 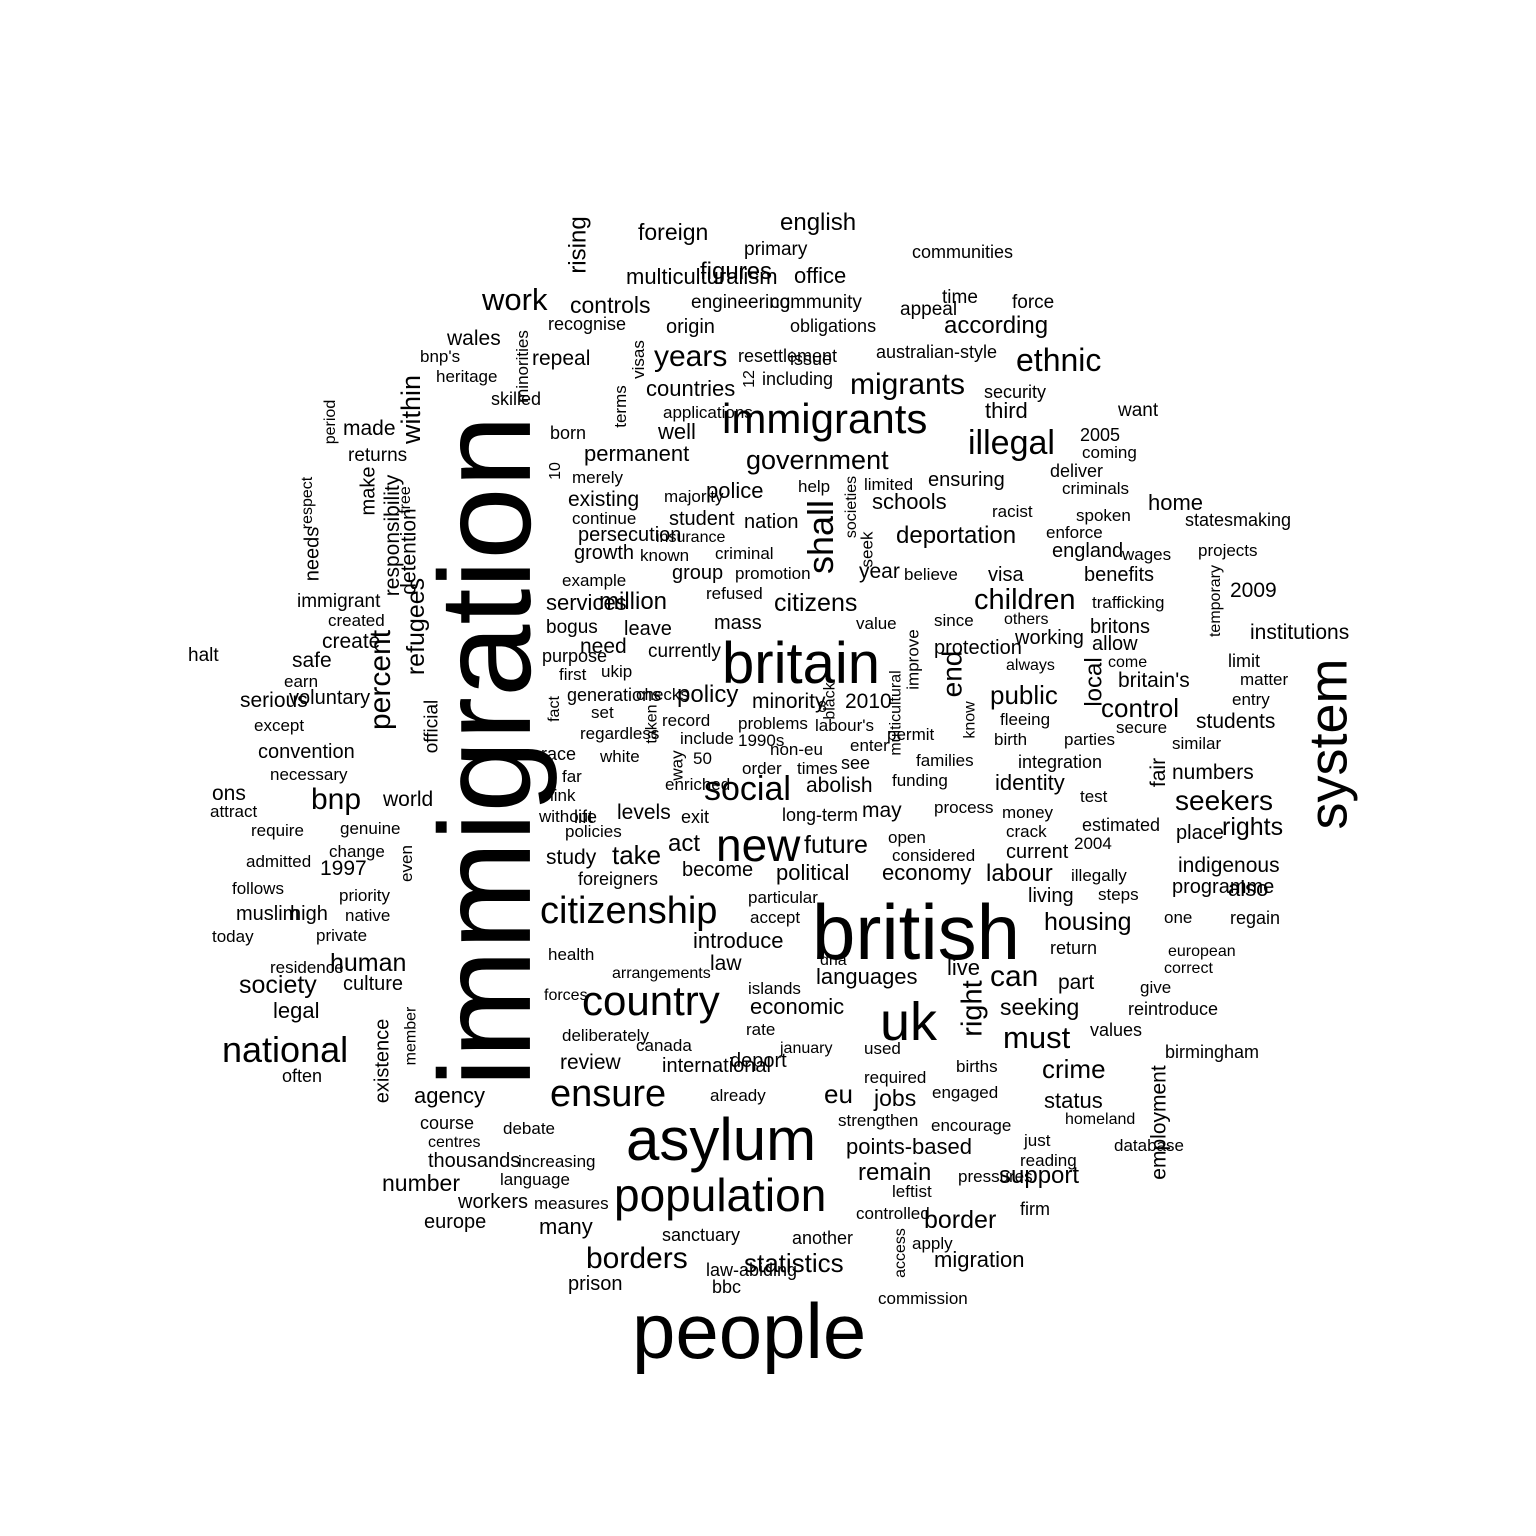 I want to click on word-migrants: migrants, so click(x=908, y=384).